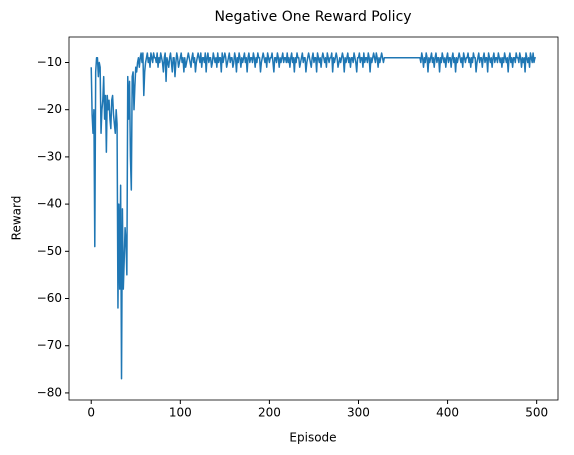 This screenshot has height=455, width=574. I want to click on x-tick-label: 0, so click(91, 413).